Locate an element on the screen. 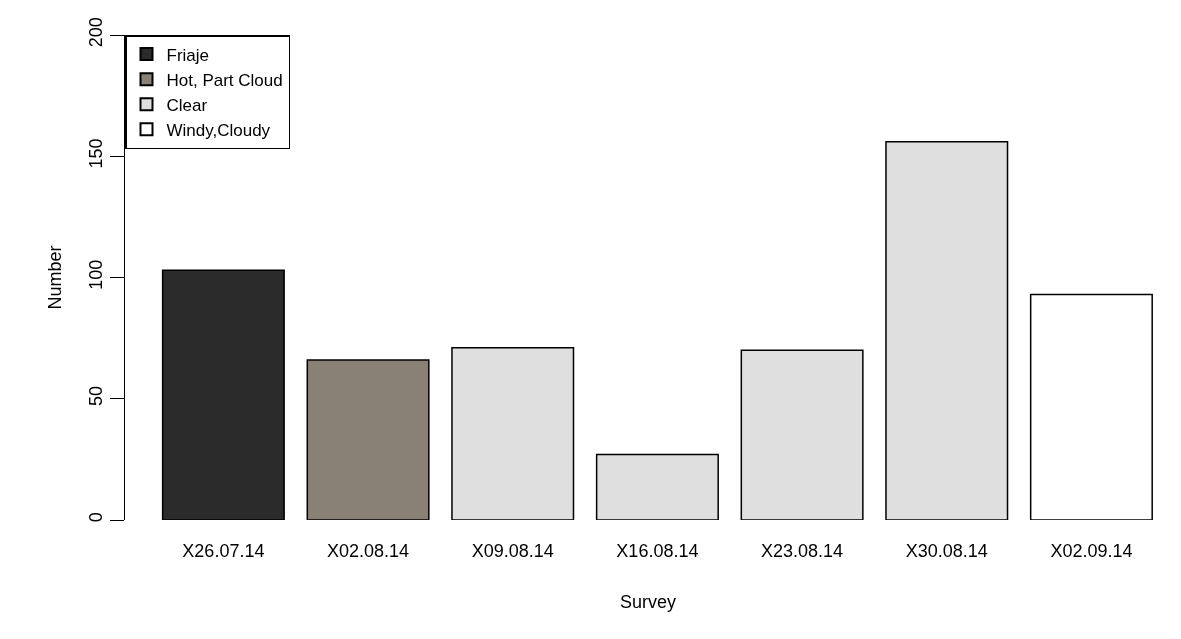 This screenshot has width=1181, height=639. x-tick-label: X16.08.14 is located at coordinates (657, 551).